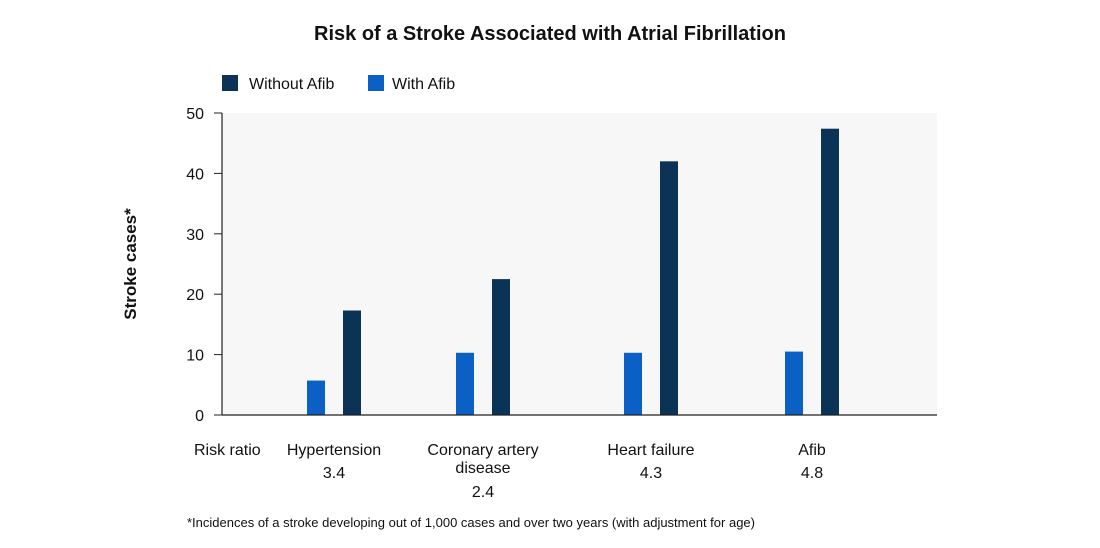 This screenshot has width=1100, height=548. Describe the element at coordinates (130, 264) in the screenshot. I see `y-axis-label: Stroke cases*` at that location.